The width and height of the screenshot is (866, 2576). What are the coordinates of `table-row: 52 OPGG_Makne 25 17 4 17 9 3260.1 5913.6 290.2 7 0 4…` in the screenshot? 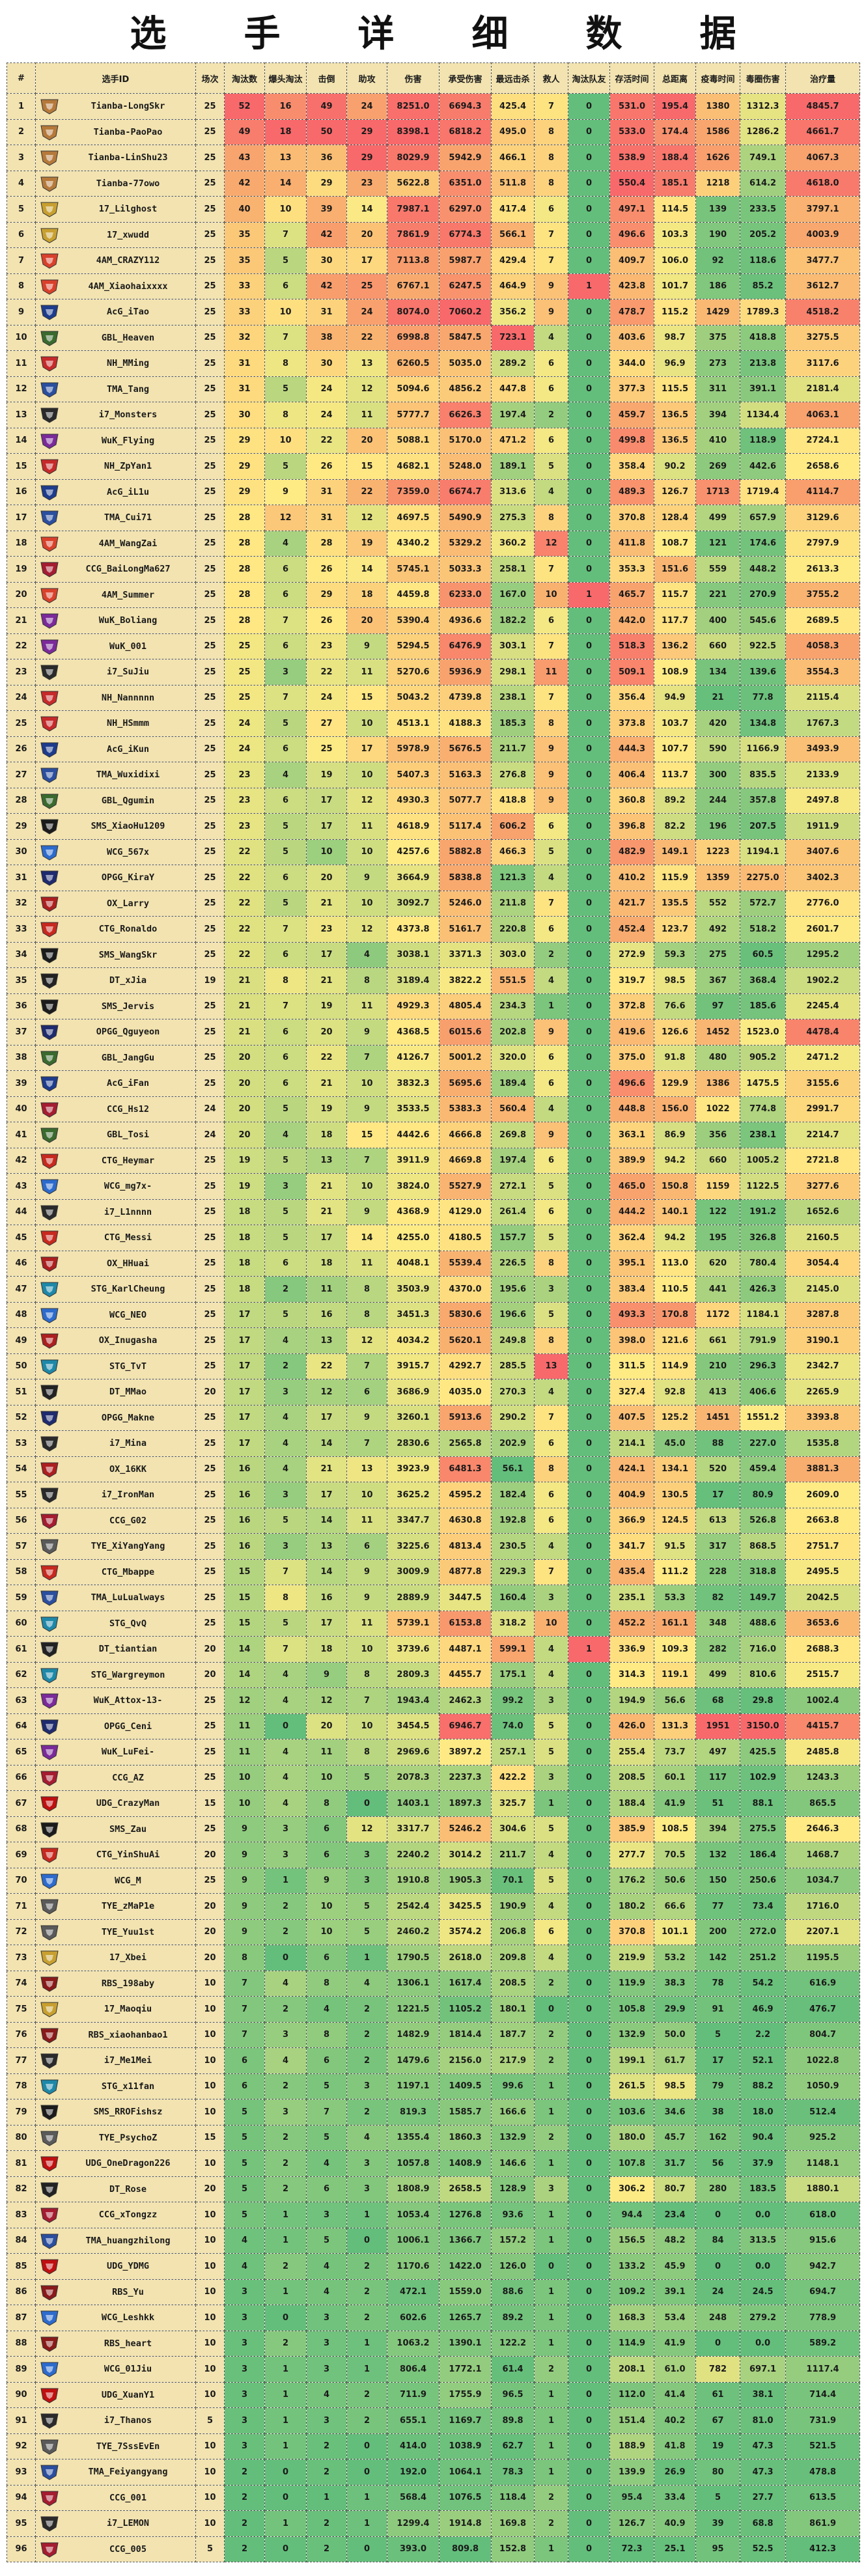 It's located at (434, 1417).